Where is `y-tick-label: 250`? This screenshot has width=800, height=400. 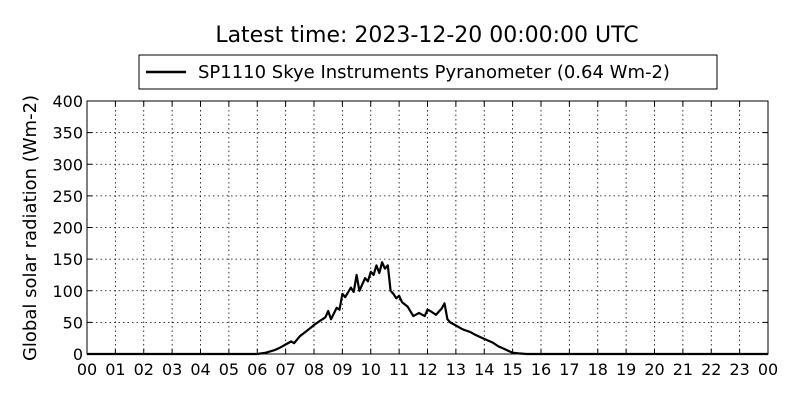 y-tick-label: 250 is located at coordinates (67, 196).